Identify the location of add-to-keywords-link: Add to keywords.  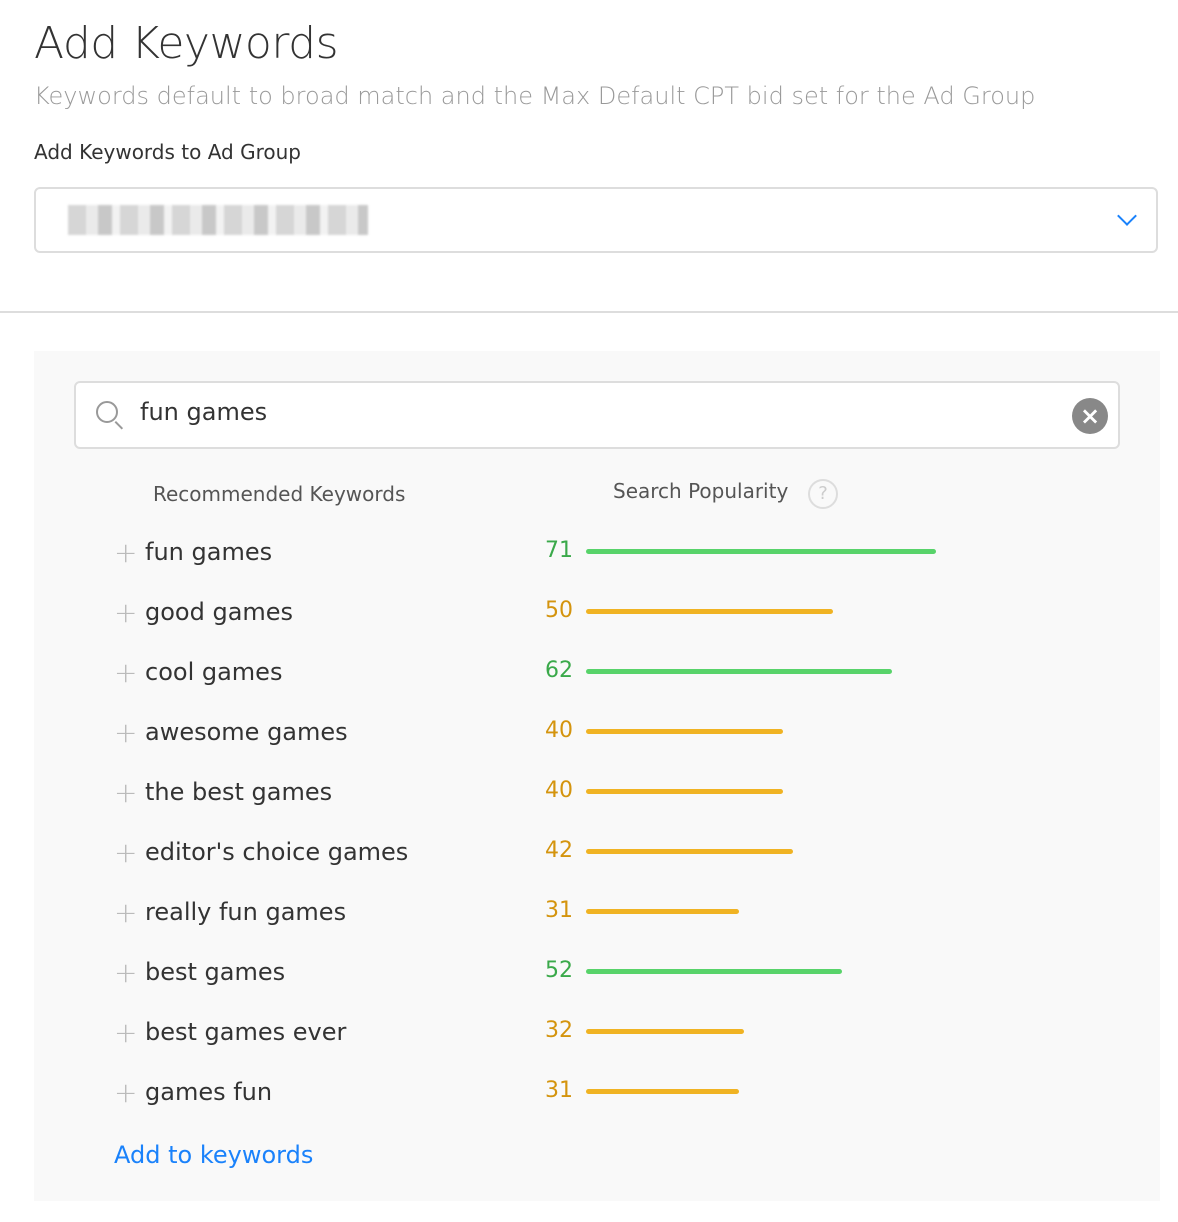
(214, 1155).